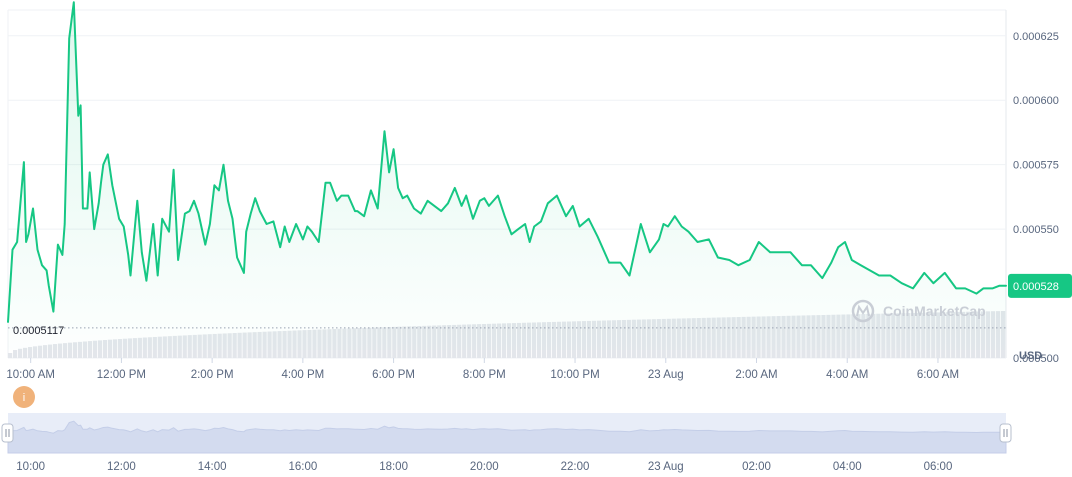 The height and width of the screenshot is (477, 1072). Describe the element at coordinates (507, 437) in the screenshot. I see `navigator-series` at that location.